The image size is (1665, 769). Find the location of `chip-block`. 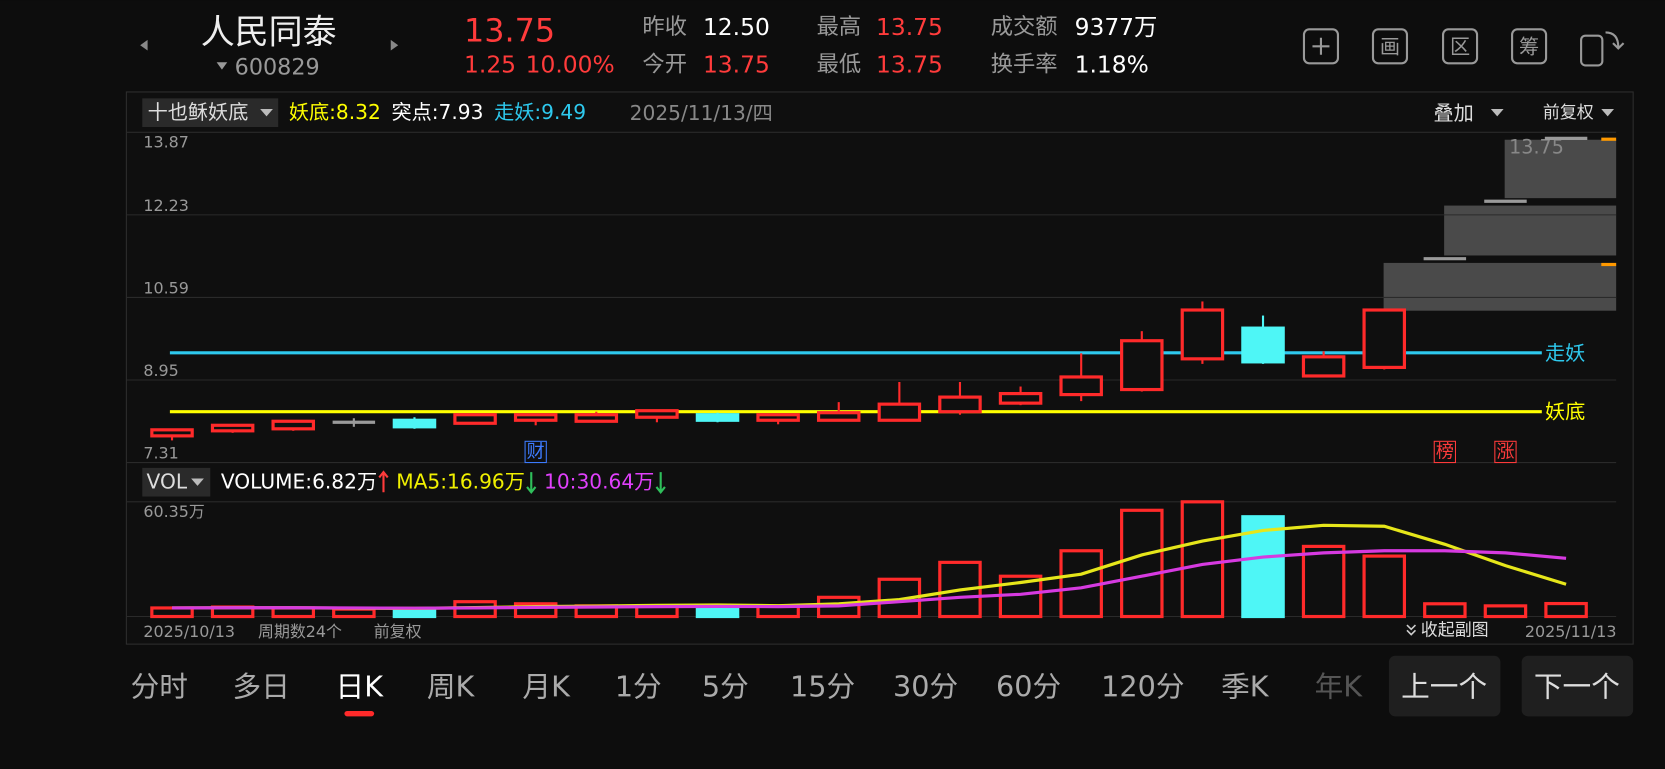

chip-block is located at coordinates (1500, 286).